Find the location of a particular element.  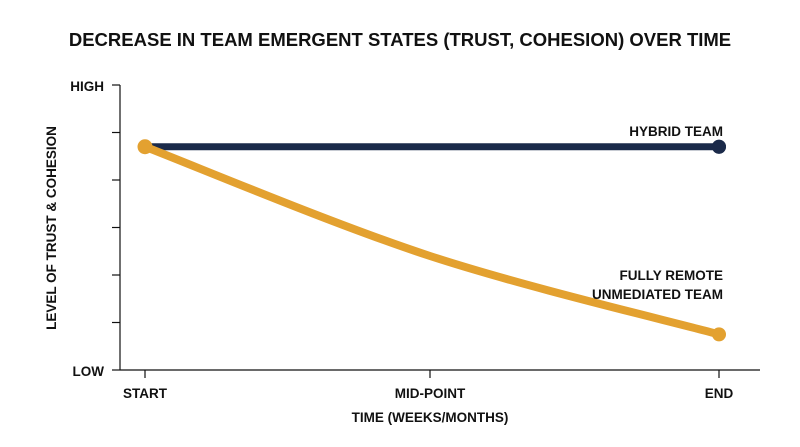

x-tick-label-1: MID-POINT is located at coordinates (430, 393).